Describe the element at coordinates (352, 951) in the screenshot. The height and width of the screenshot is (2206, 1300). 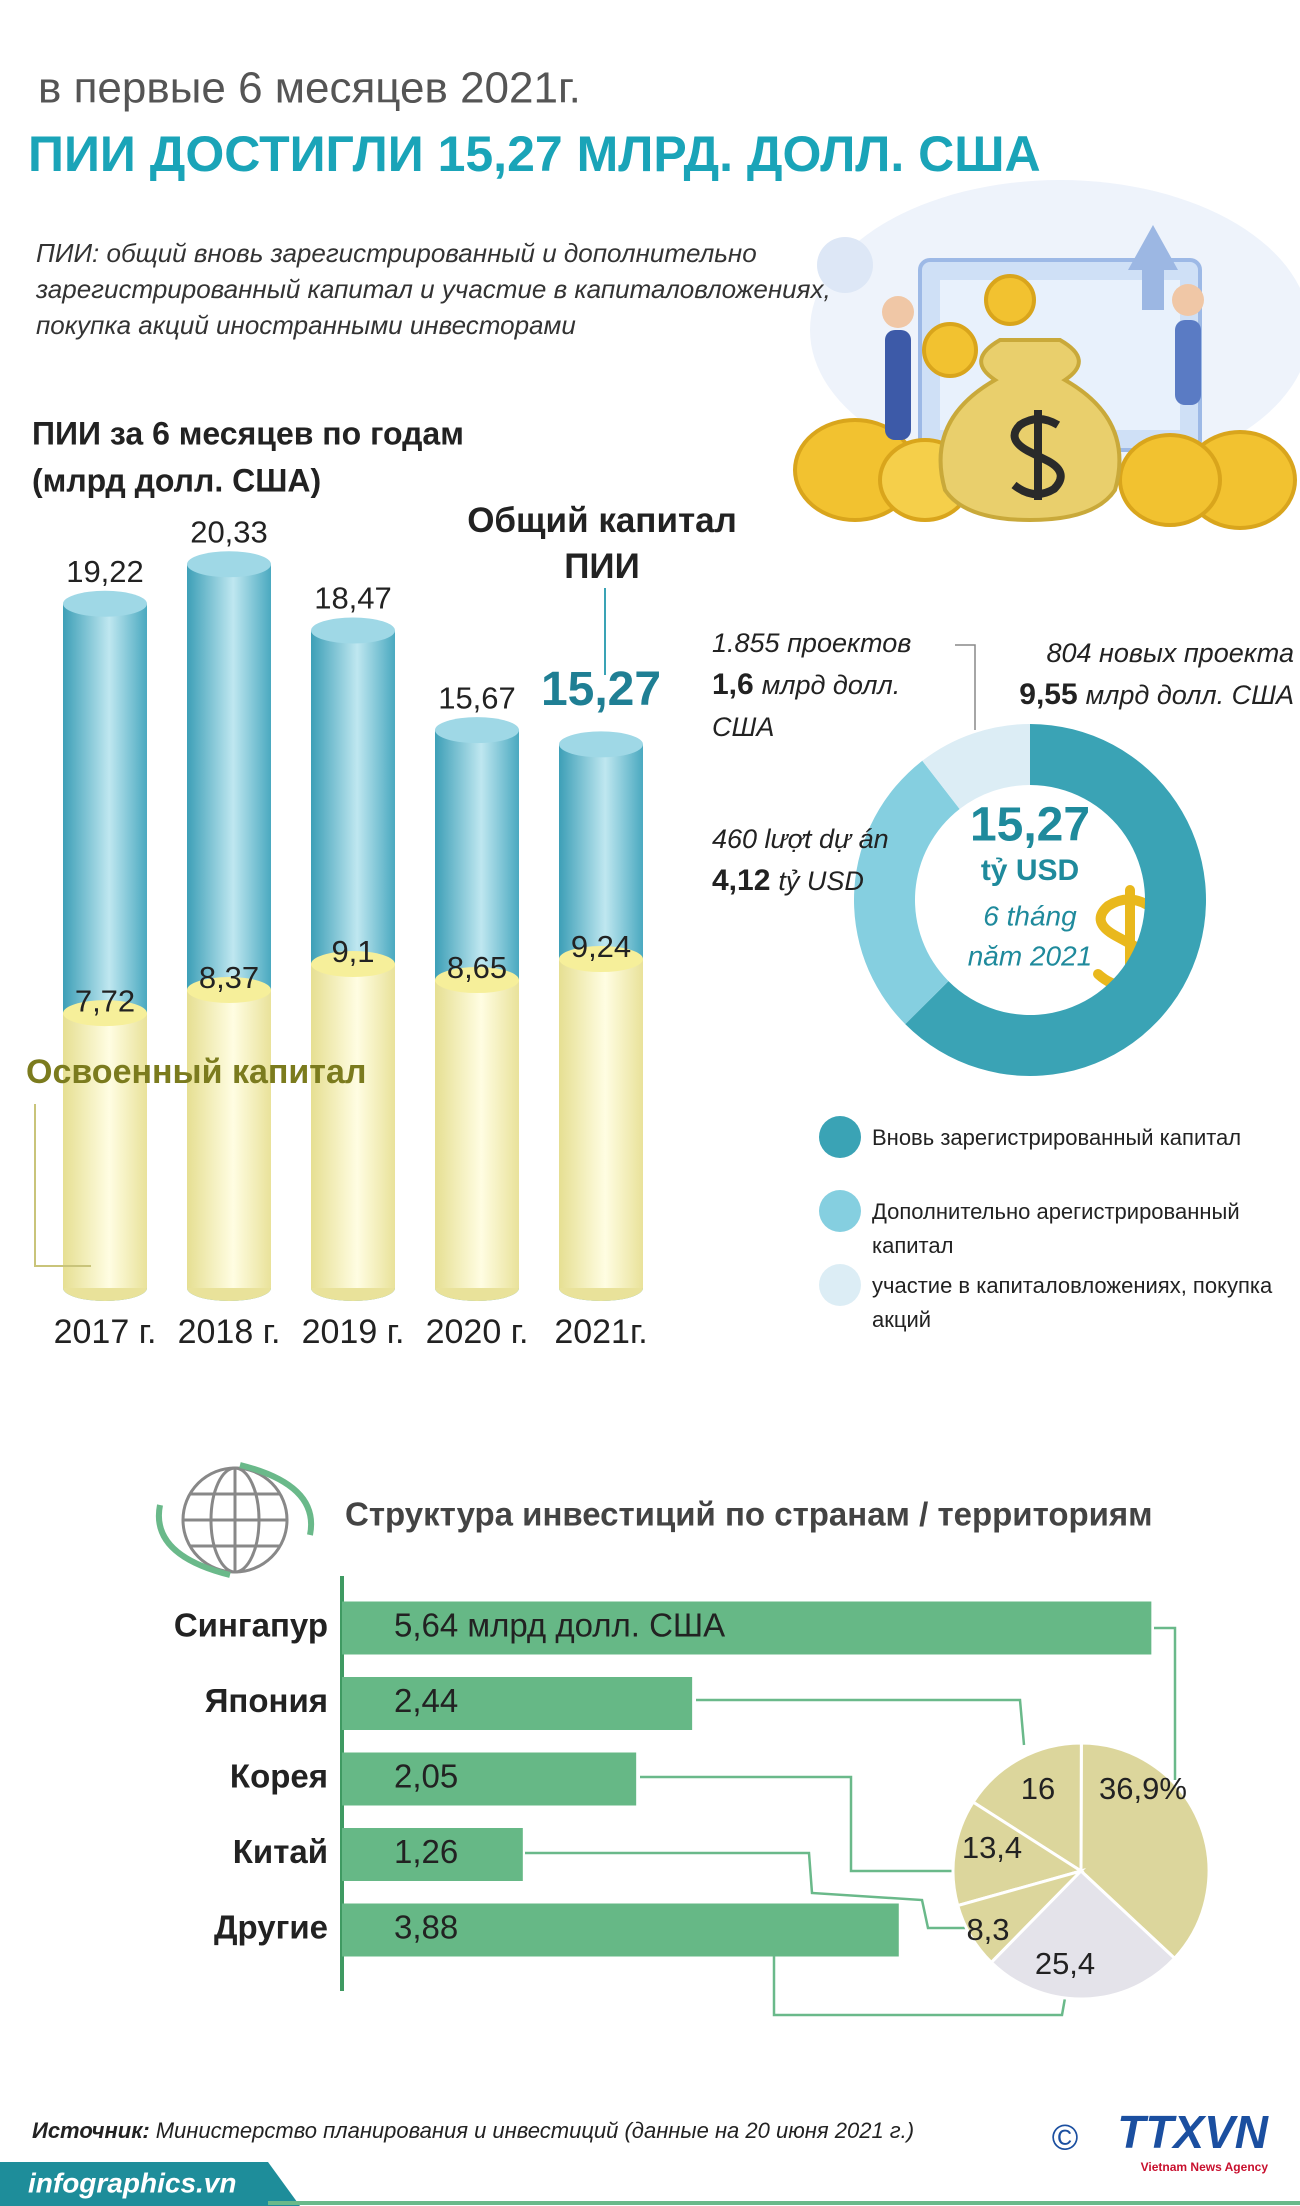
I see `value-label: 9,1` at that location.